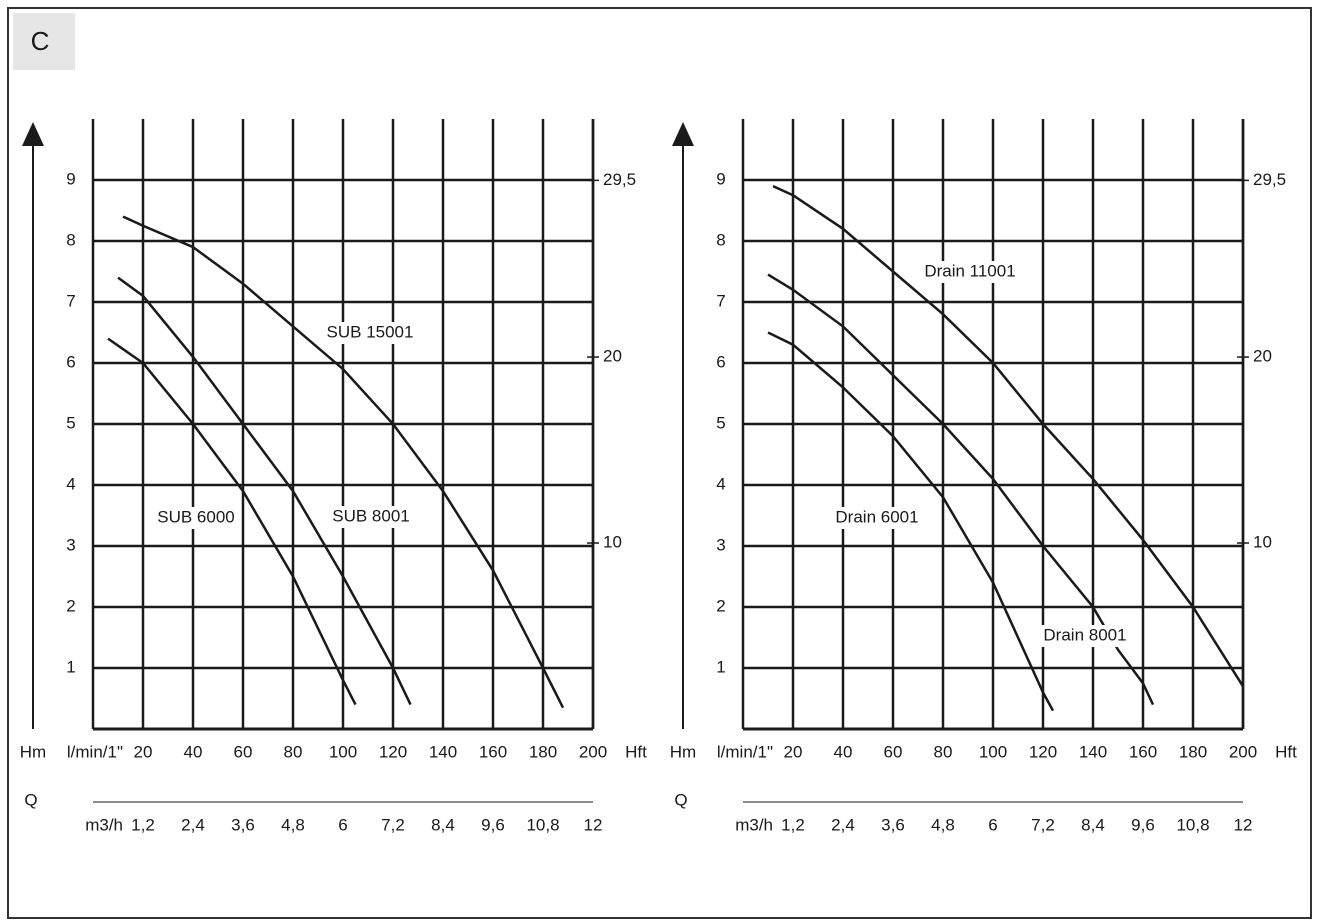 This screenshot has height=920, width=1318. I want to click on panel-label-box, so click(44, 41).